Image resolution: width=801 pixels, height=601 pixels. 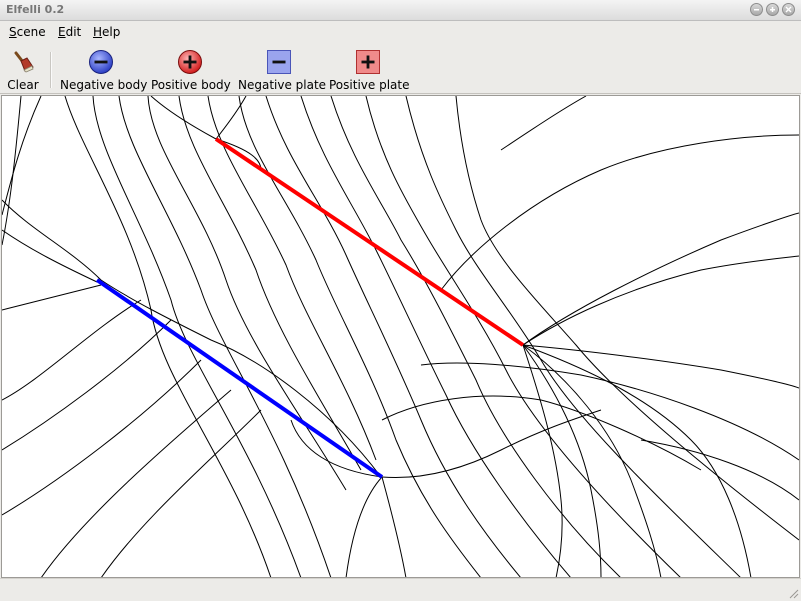 What do you see at coordinates (282, 85) in the screenshot?
I see `negative-plate-label: Negative plate` at bounding box center [282, 85].